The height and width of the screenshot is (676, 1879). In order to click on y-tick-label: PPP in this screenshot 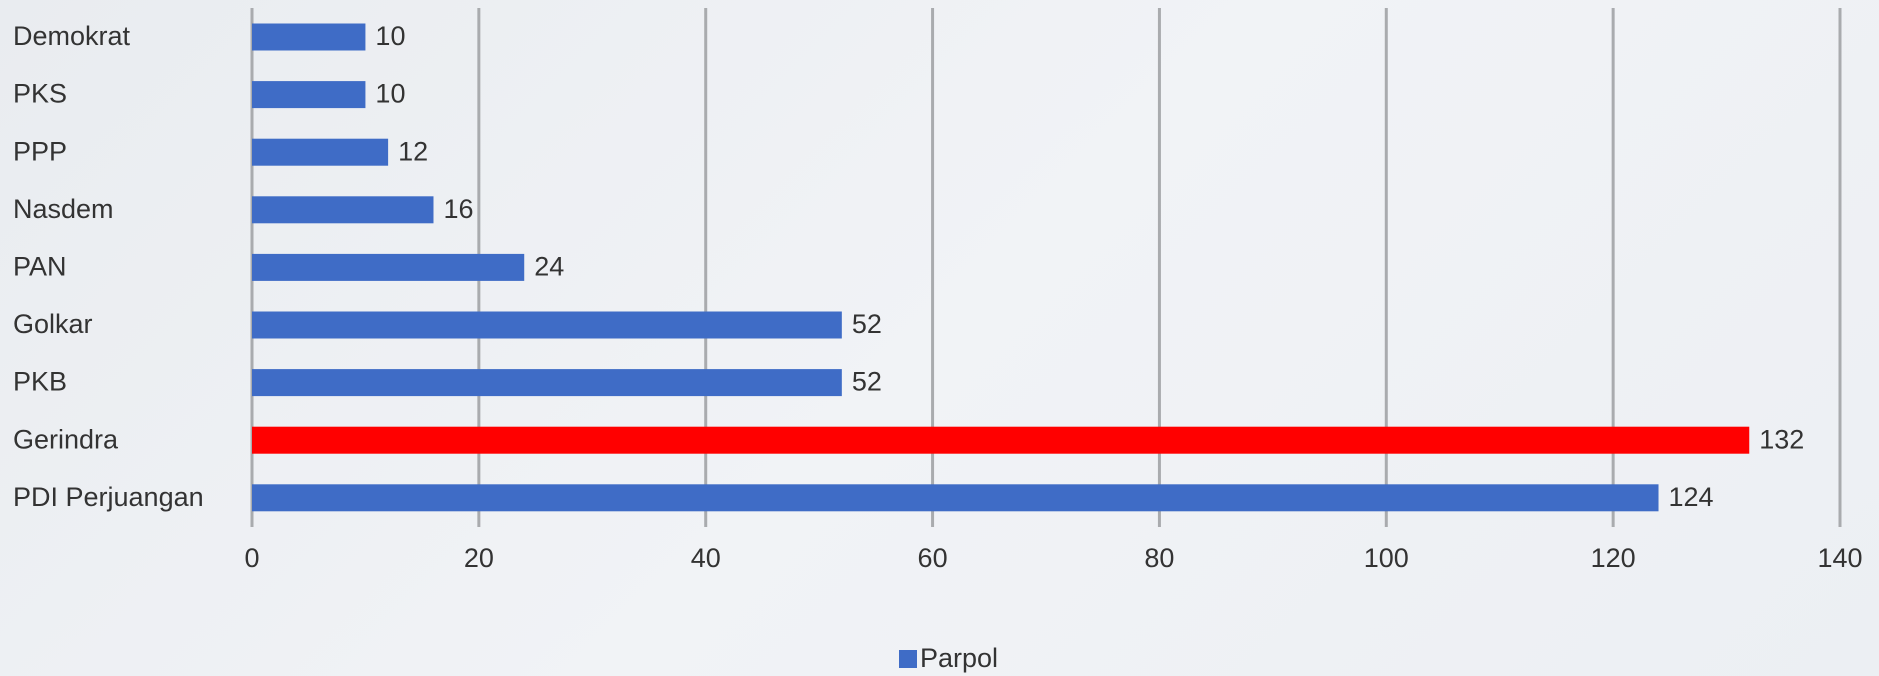, I will do `click(40, 151)`.